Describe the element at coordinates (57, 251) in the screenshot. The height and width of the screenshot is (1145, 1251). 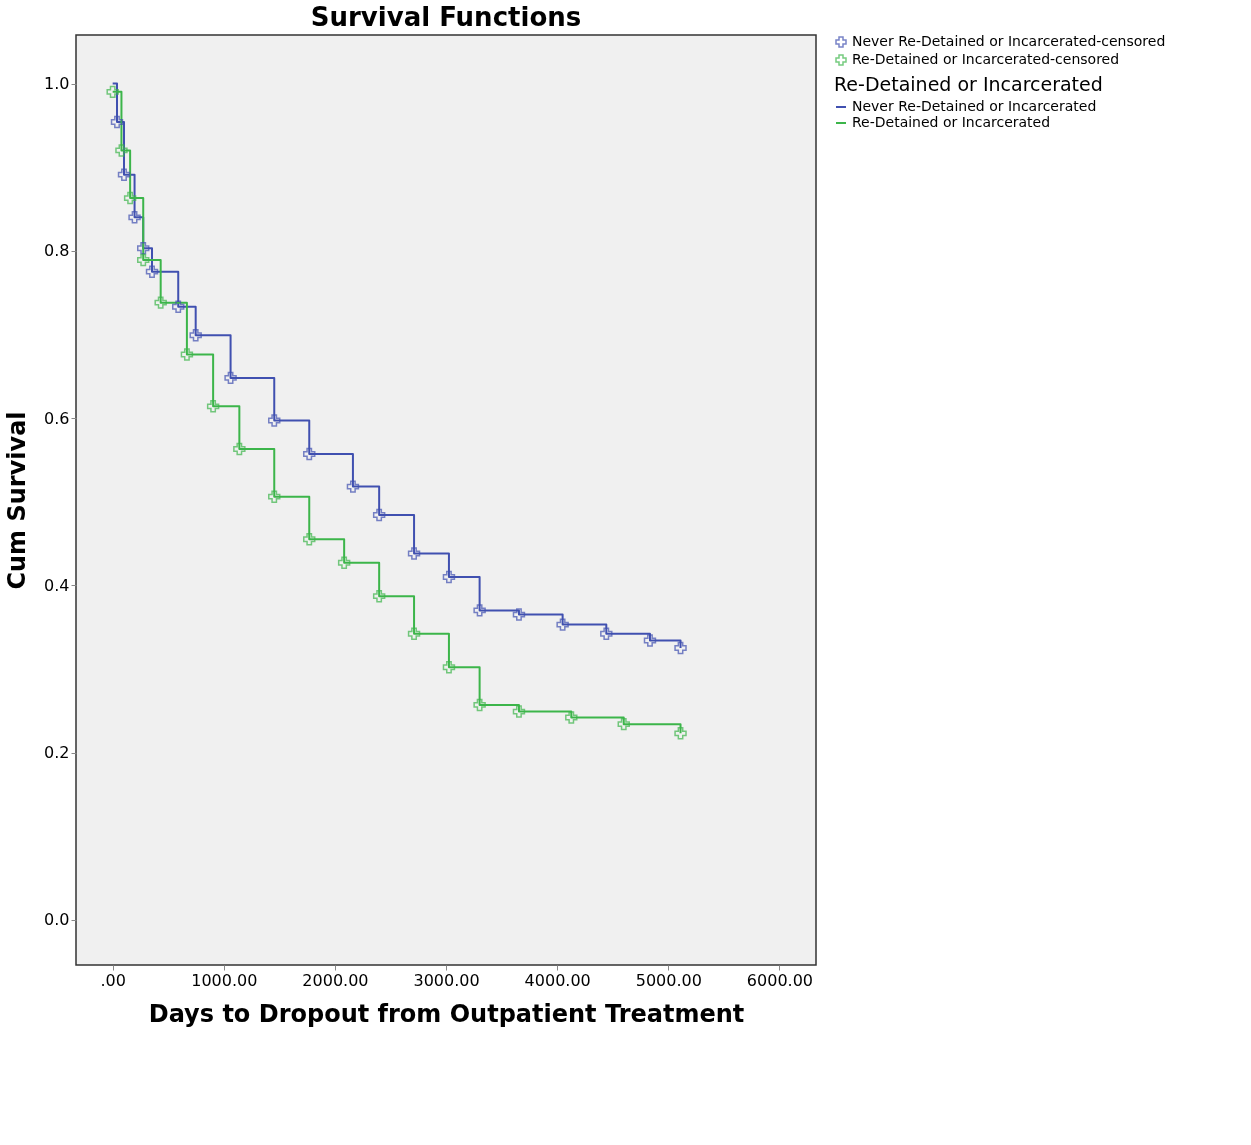
I see `y-tick-label: 0.8` at that location.